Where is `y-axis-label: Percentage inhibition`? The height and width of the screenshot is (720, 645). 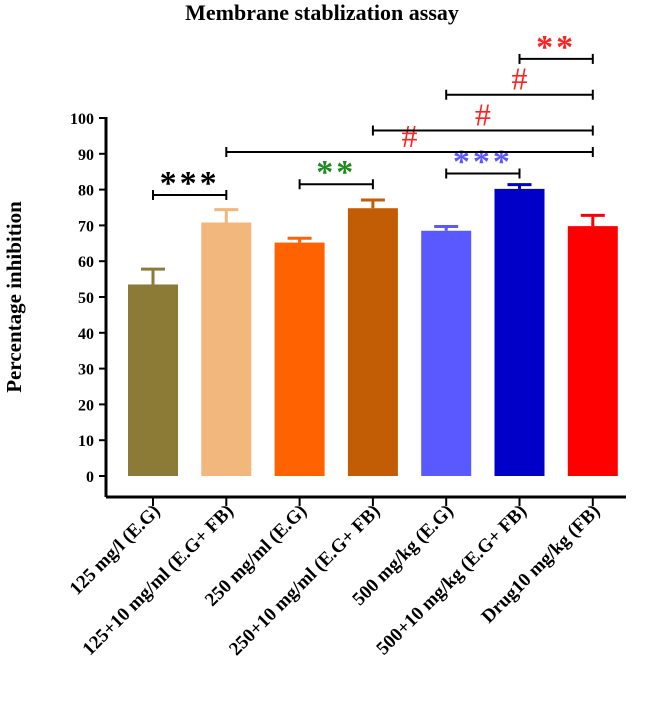 y-axis-label: Percentage inhibition is located at coordinates (14, 297).